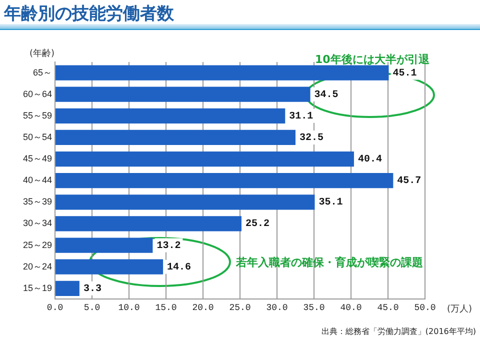  Describe the element at coordinates (92, 289) in the screenshot. I see `data-label: 3.3` at that location.